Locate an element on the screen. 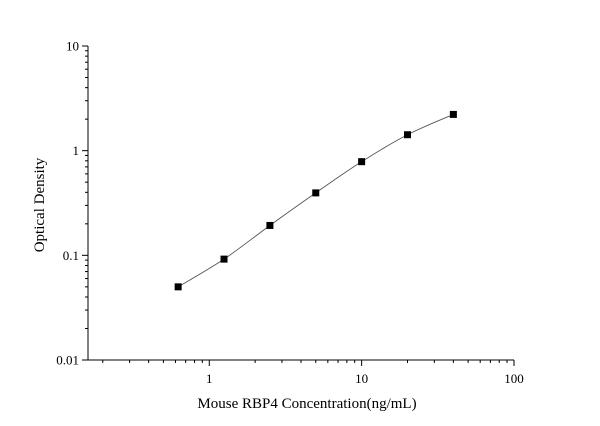 This screenshot has height=426, width=600. x-axis-title: Mouse RBP4 Concentration(ng/mL) is located at coordinates (306, 404).